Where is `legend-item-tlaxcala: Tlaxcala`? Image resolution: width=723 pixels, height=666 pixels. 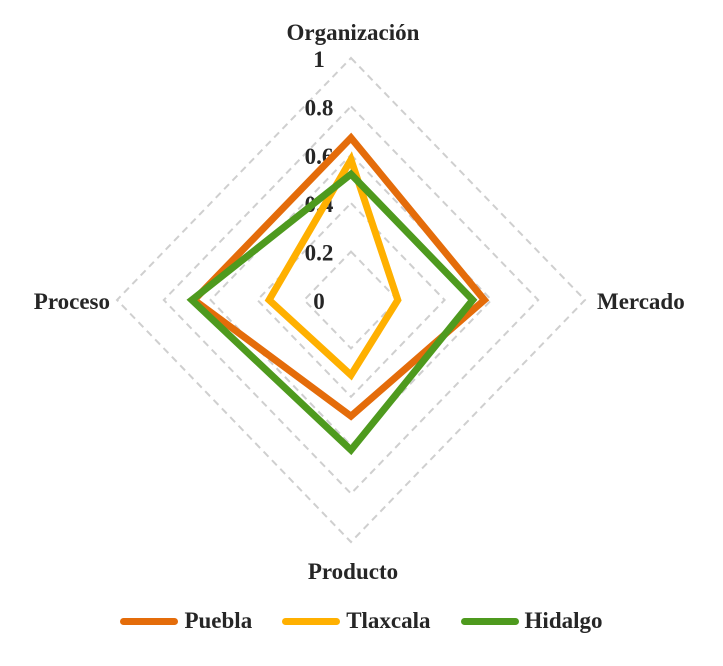
legend-item-tlaxcala: Tlaxcala is located at coordinates (356, 621).